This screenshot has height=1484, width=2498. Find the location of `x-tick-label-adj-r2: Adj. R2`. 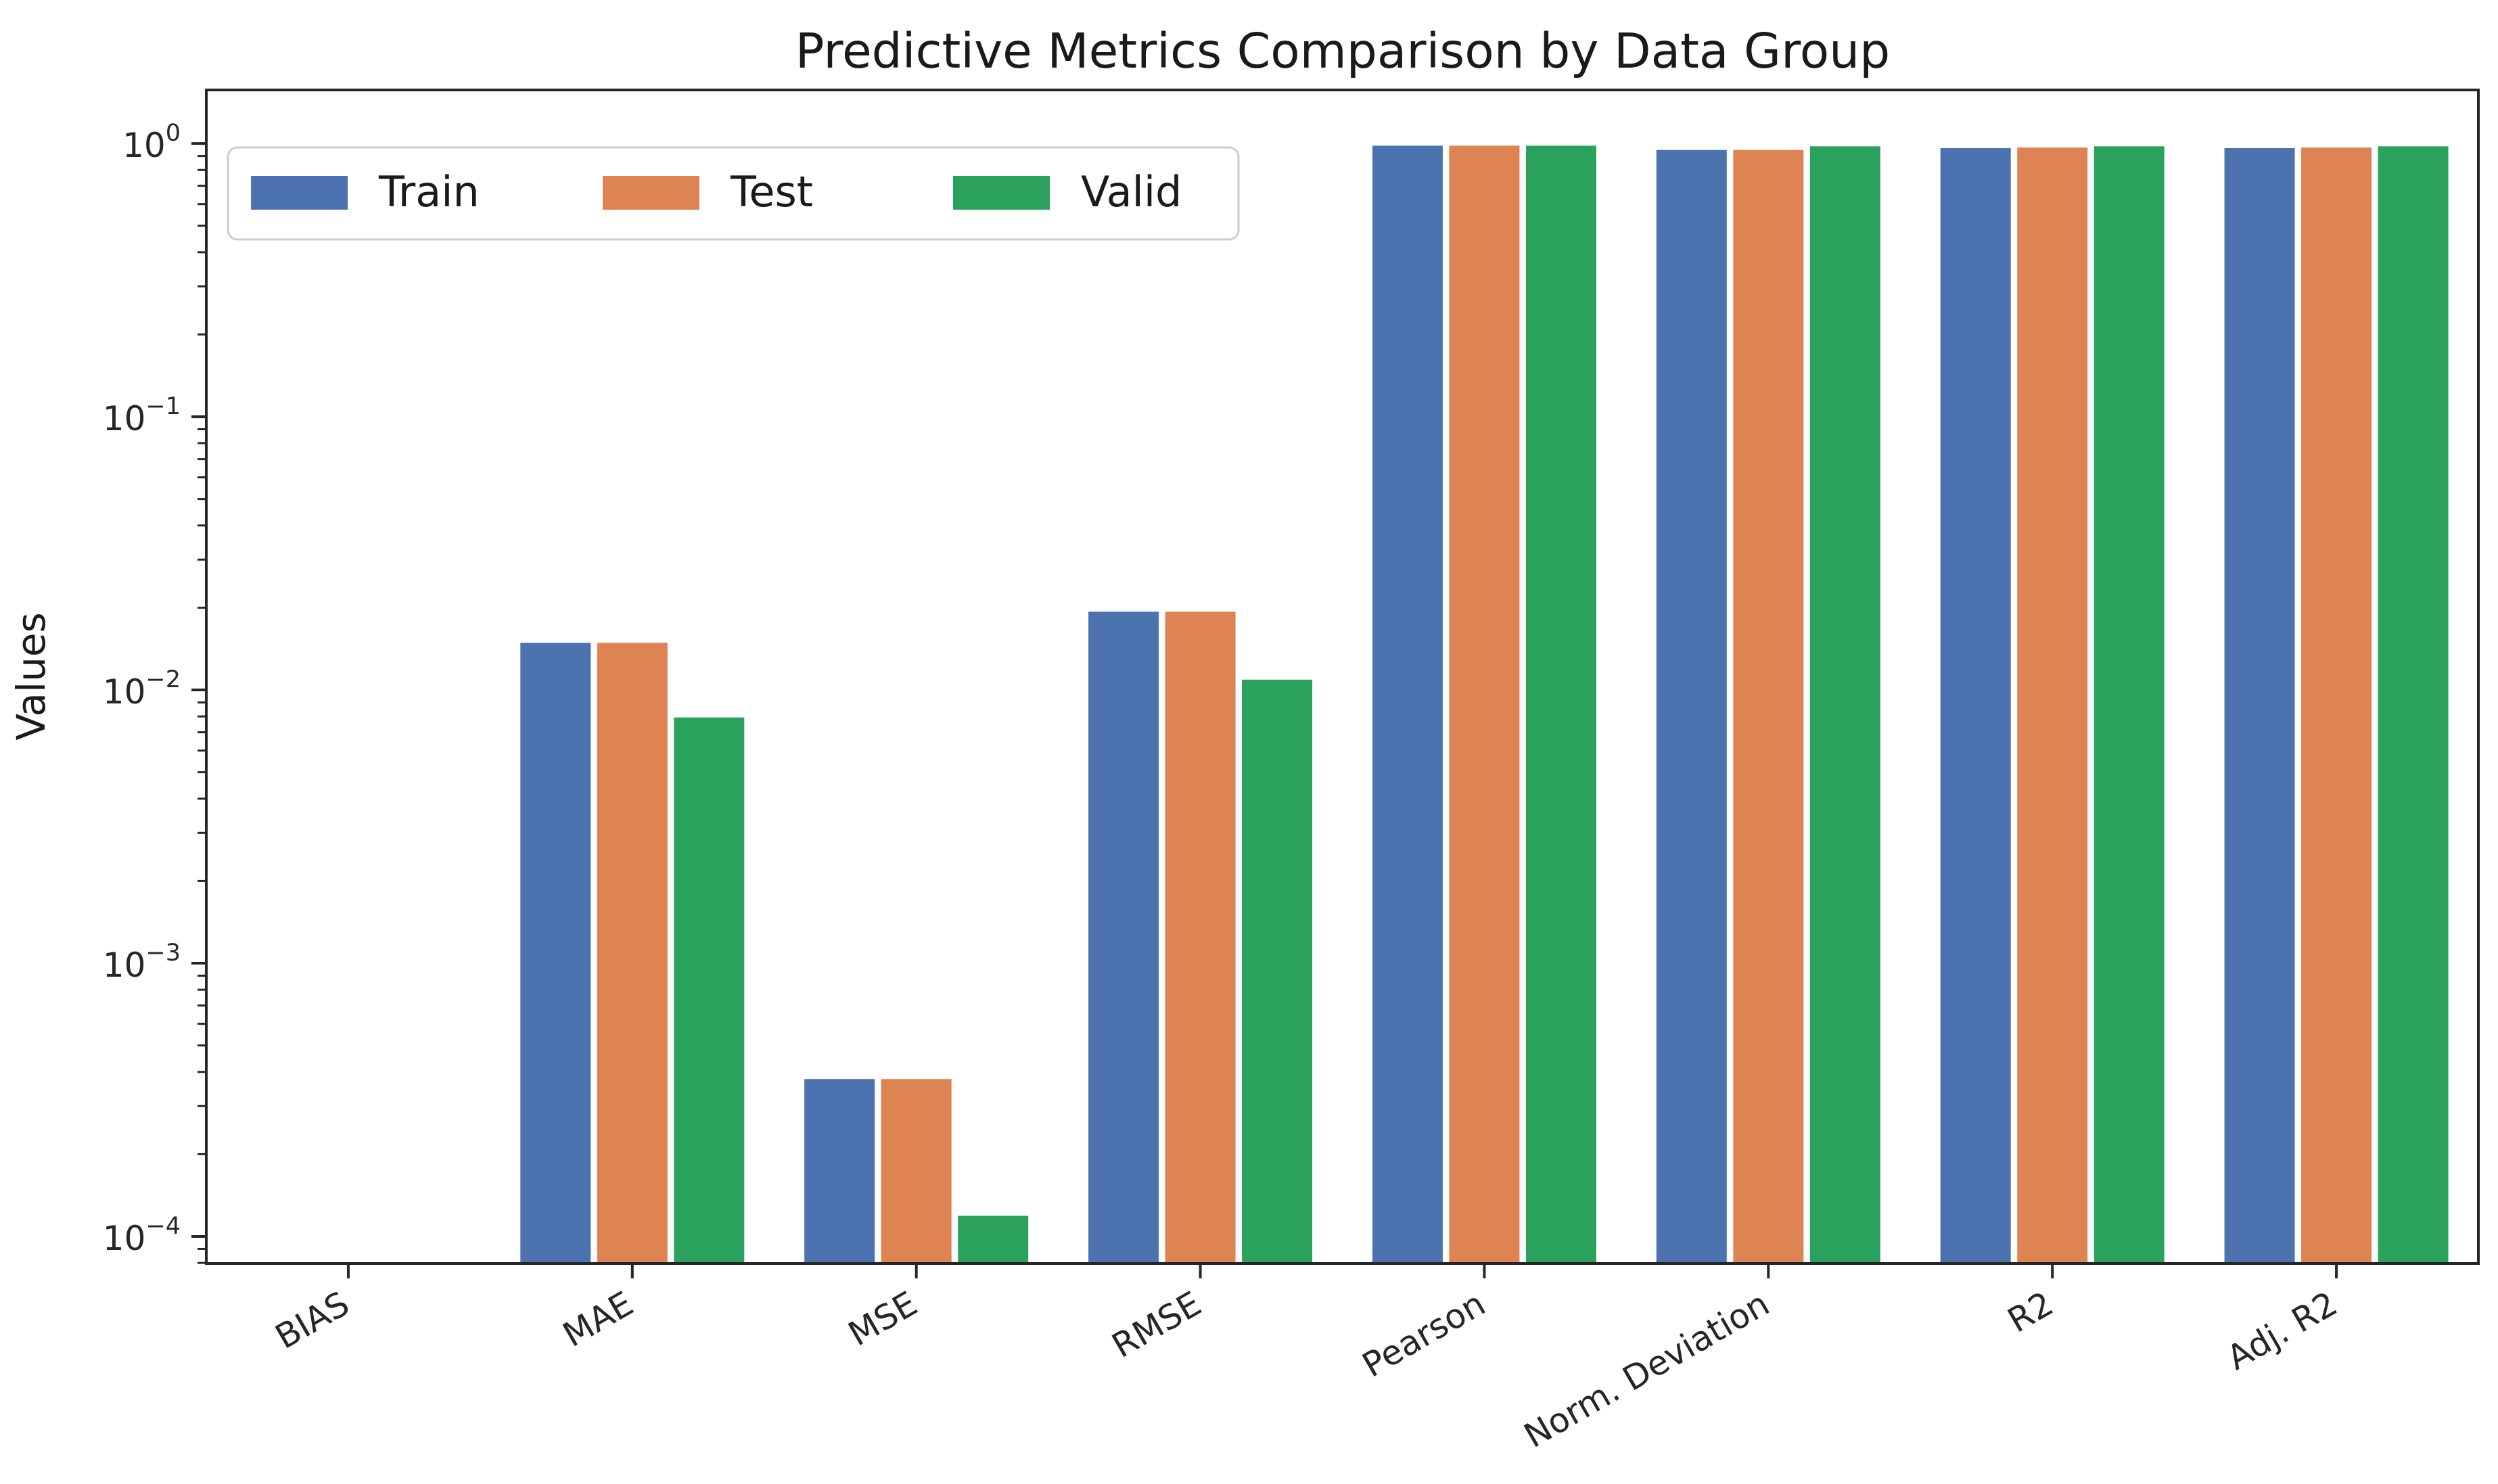

x-tick-label-adj-r2: Adj. R2 is located at coordinates (2282, 1331).